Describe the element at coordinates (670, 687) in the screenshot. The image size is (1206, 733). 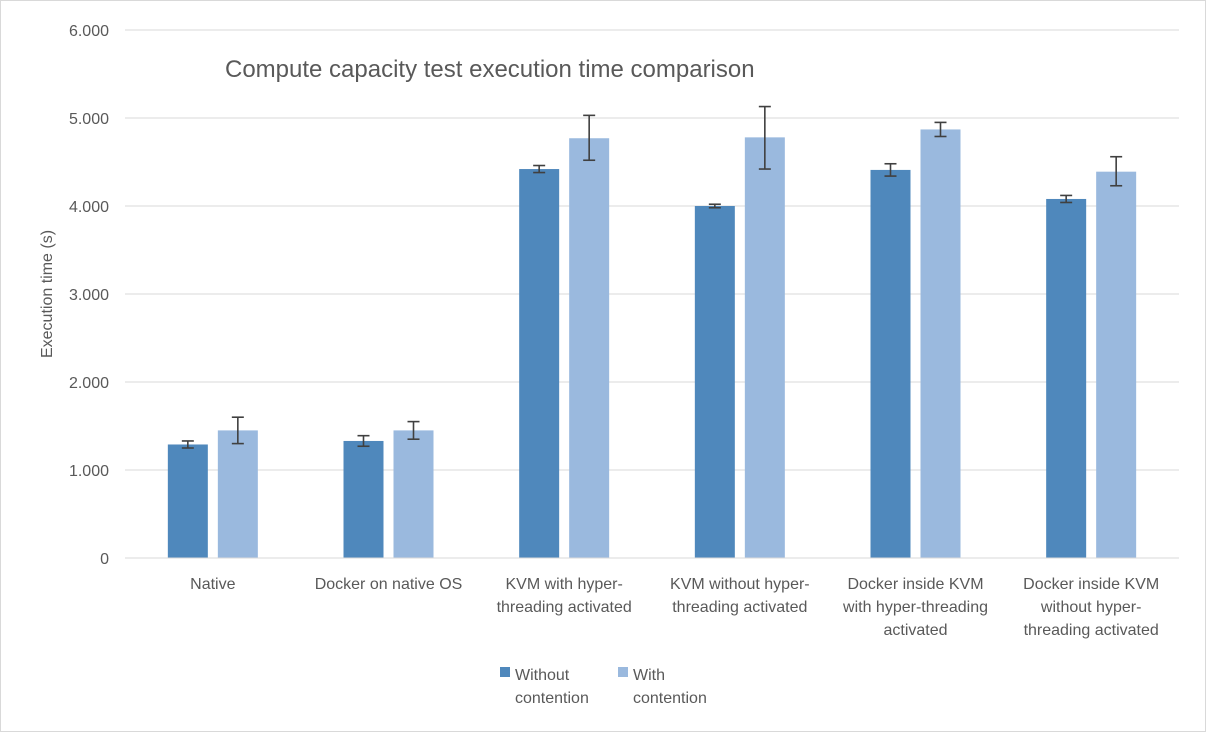
I see `legend-label: With contention` at that location.